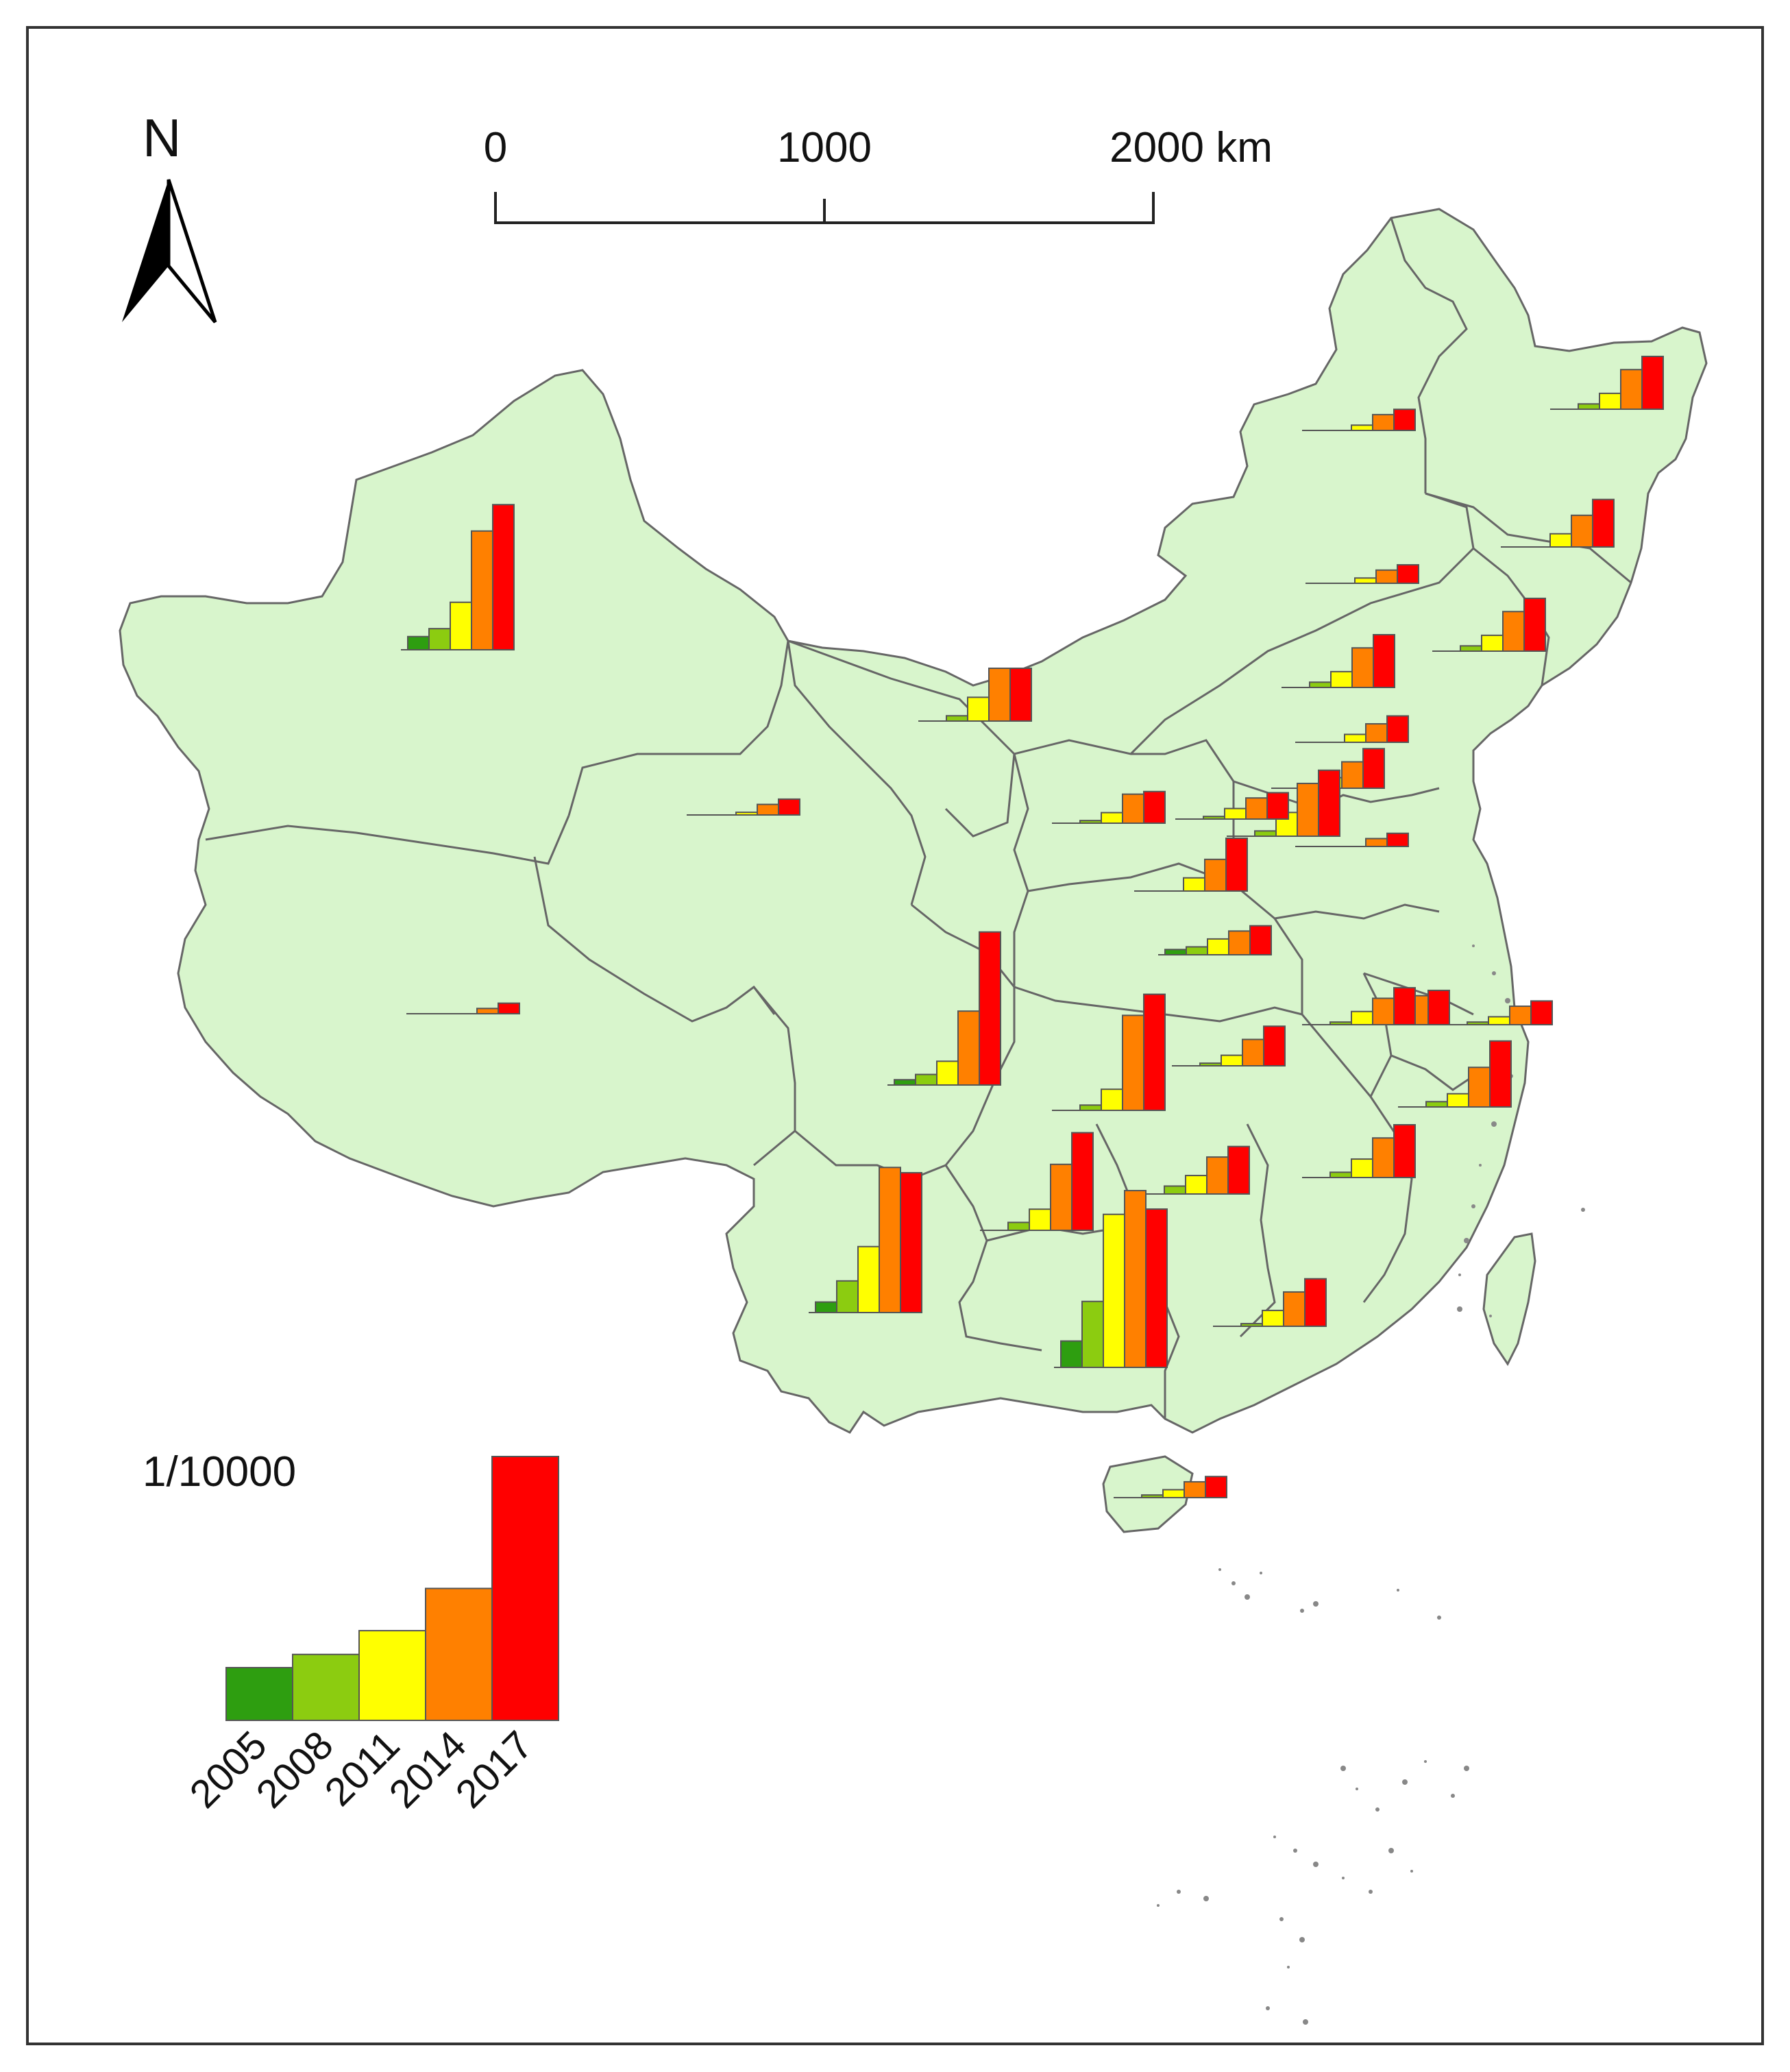 The height and width of the screenshot is (2072, 1790). What do you see at coordinates (259, 1694) in the screenshot?
I see `legend-bar-2005` at bounding box center [259, 1694].